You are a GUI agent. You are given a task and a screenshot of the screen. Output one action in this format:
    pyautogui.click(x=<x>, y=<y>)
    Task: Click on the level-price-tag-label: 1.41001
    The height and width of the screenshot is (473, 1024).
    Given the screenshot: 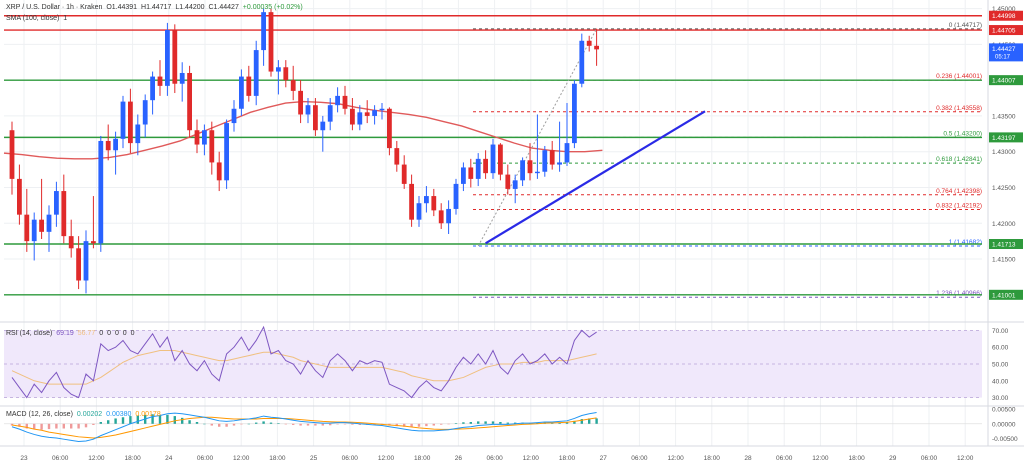 What is the action you would take?
    pyautogui.click(x=1004, y=295)
    